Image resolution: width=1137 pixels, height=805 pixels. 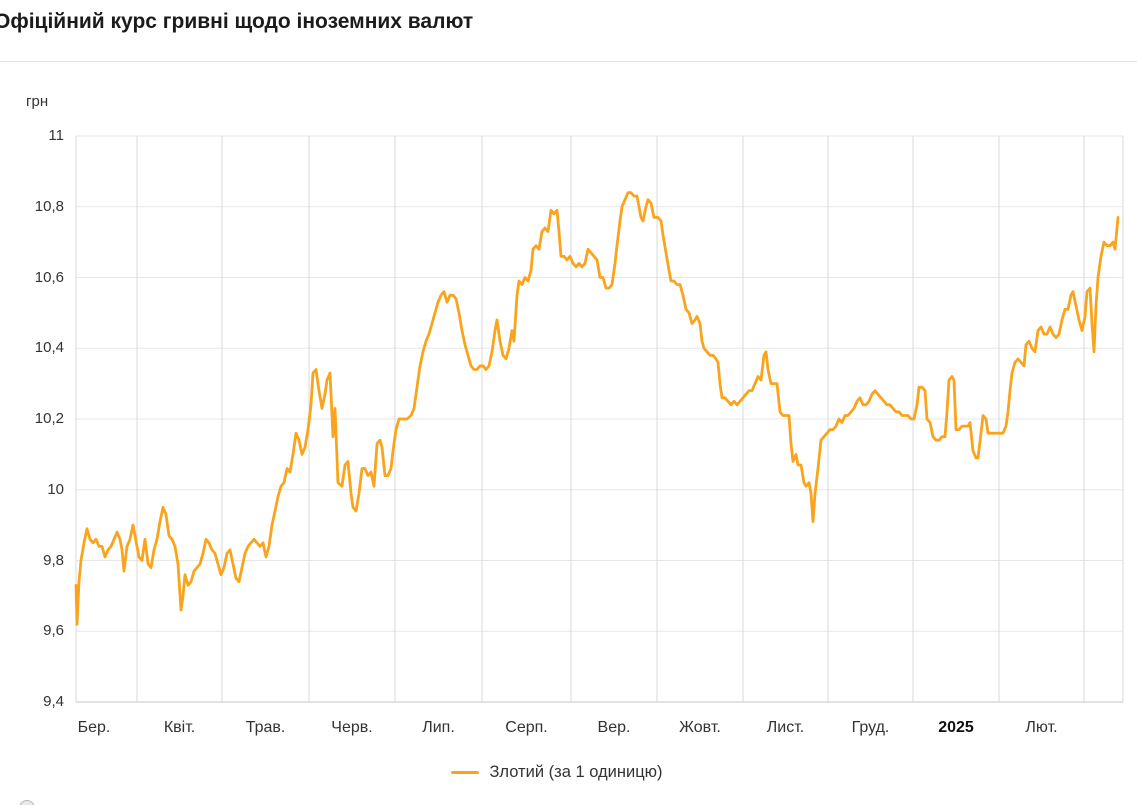 I want to click on header-divider, so click(x=568, y=61).